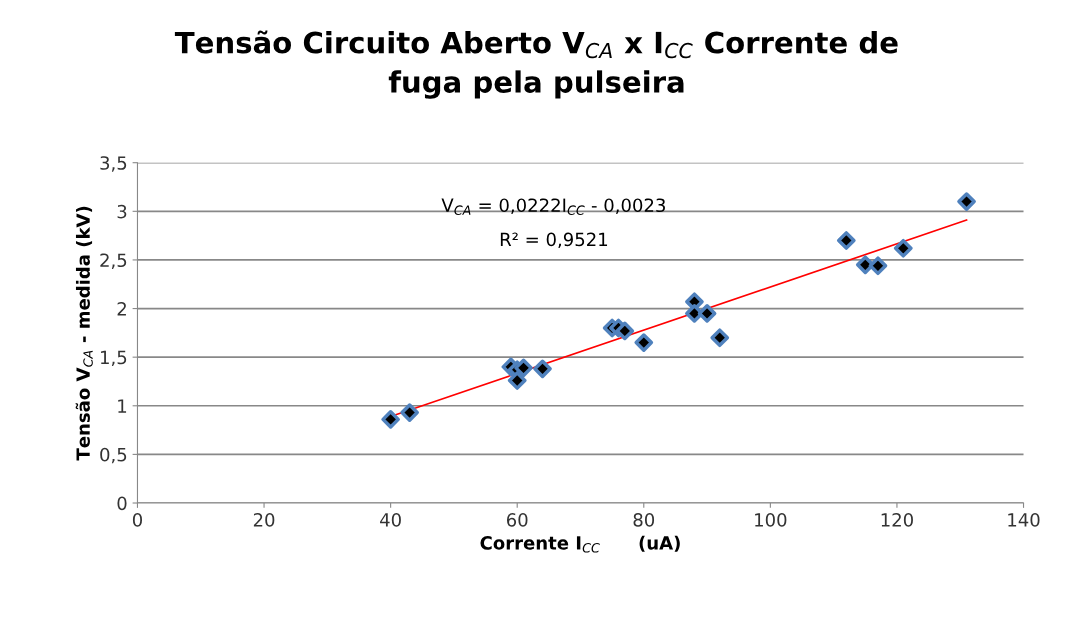  Describe the element at coordinates (580, 544) in the screenshot. I see `text: Corrente I$_{CC}$ (uA)` at that location.